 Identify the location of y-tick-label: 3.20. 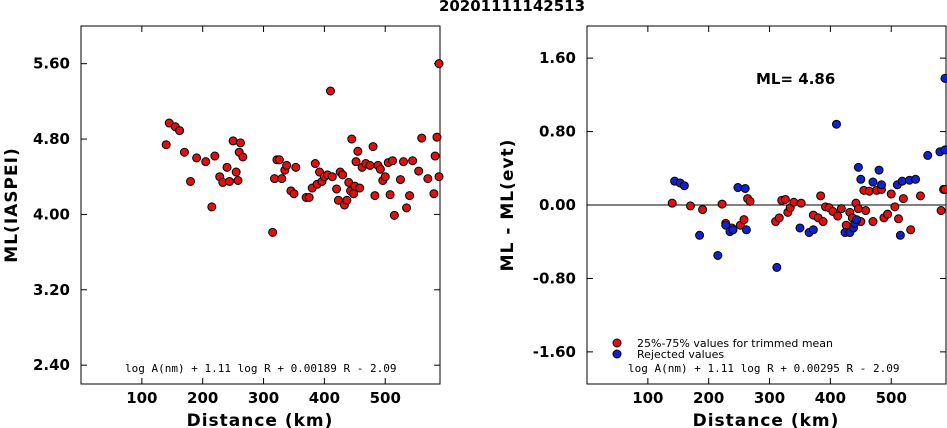
(51, 290).